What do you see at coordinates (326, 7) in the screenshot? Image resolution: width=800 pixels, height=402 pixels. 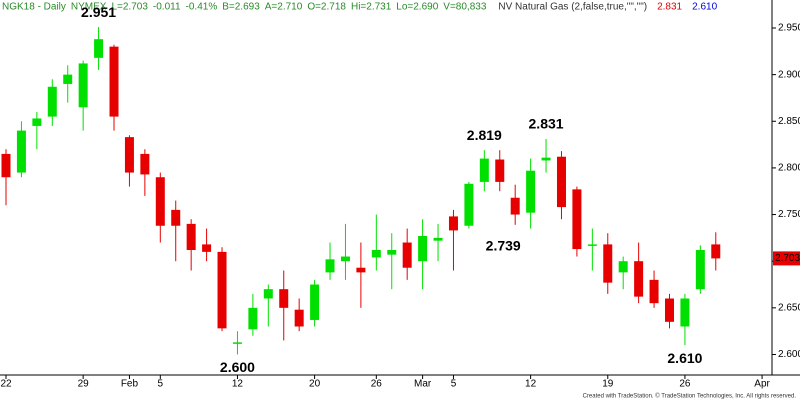 I see `header-item: O=2.718` at bounding box center [326, 7].